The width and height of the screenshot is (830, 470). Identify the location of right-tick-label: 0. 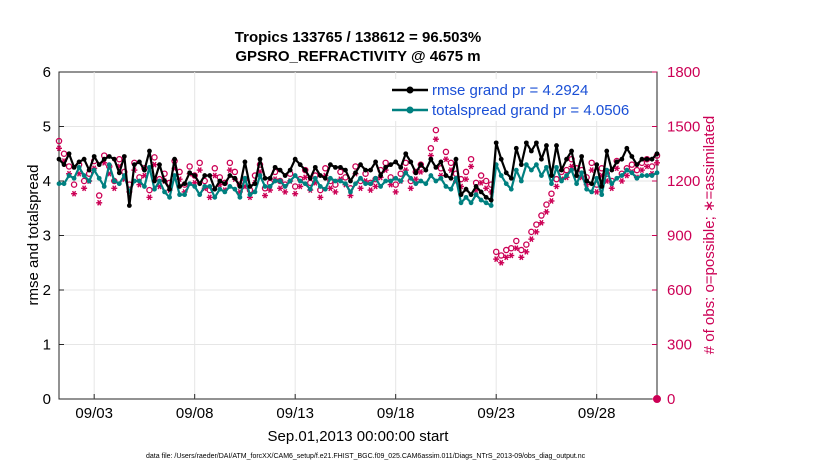
(671, 399).